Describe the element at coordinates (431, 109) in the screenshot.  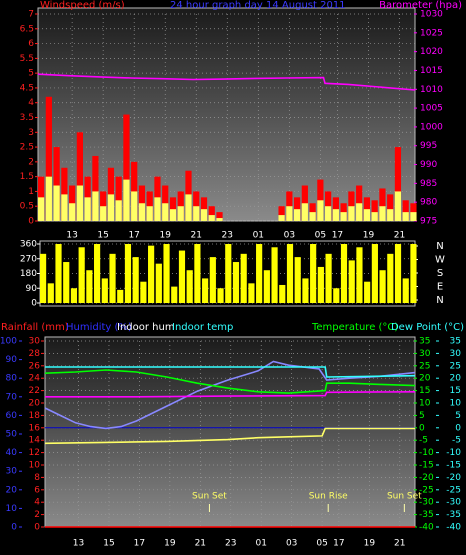
I see `y-tick-label: 1005` at that location.